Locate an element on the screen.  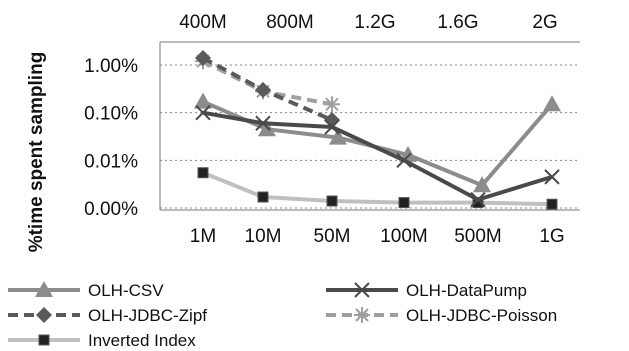
x-bottom-tick-label: 1G is located at coordinates (551, 236).